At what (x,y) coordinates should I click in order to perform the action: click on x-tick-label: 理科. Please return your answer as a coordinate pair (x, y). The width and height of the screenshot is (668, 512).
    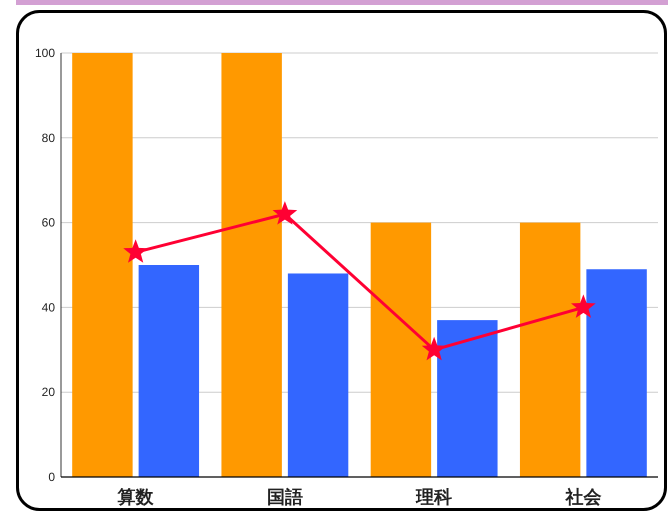
    Looking at the image, I should click on (433, 497).